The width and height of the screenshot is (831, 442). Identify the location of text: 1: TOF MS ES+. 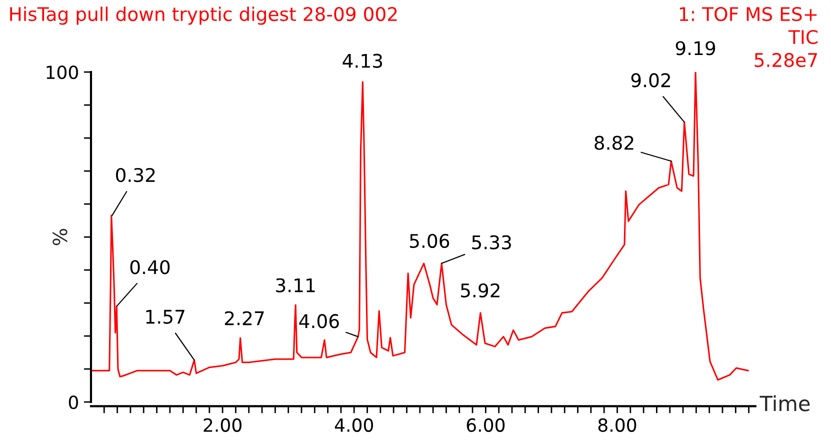
(748, 14).